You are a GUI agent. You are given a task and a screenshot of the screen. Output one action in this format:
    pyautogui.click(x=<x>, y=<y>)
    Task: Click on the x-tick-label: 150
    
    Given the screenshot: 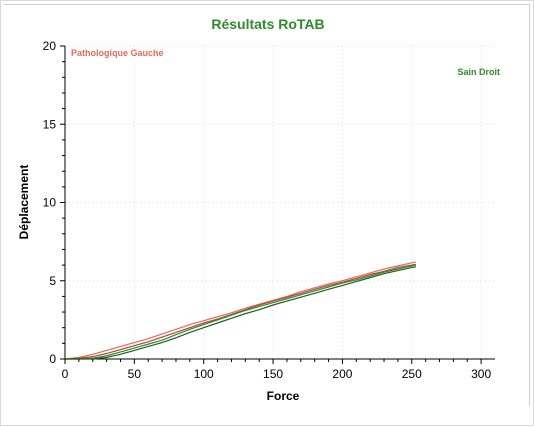 What is the action you would take?
    pyautogui.click(x=273, y=374)
    